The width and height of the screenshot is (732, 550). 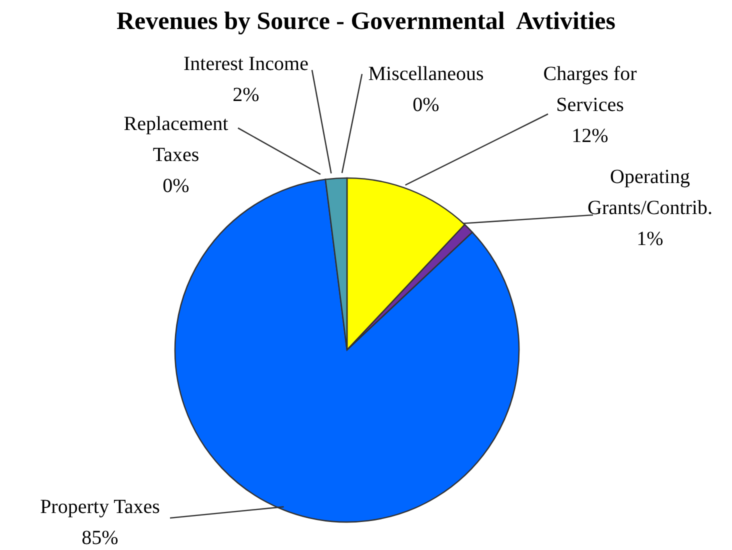 What do you see at coordinates (246, 95) in the screenshot?
I see `data-label: 2%` at bounding box center [246, 95].